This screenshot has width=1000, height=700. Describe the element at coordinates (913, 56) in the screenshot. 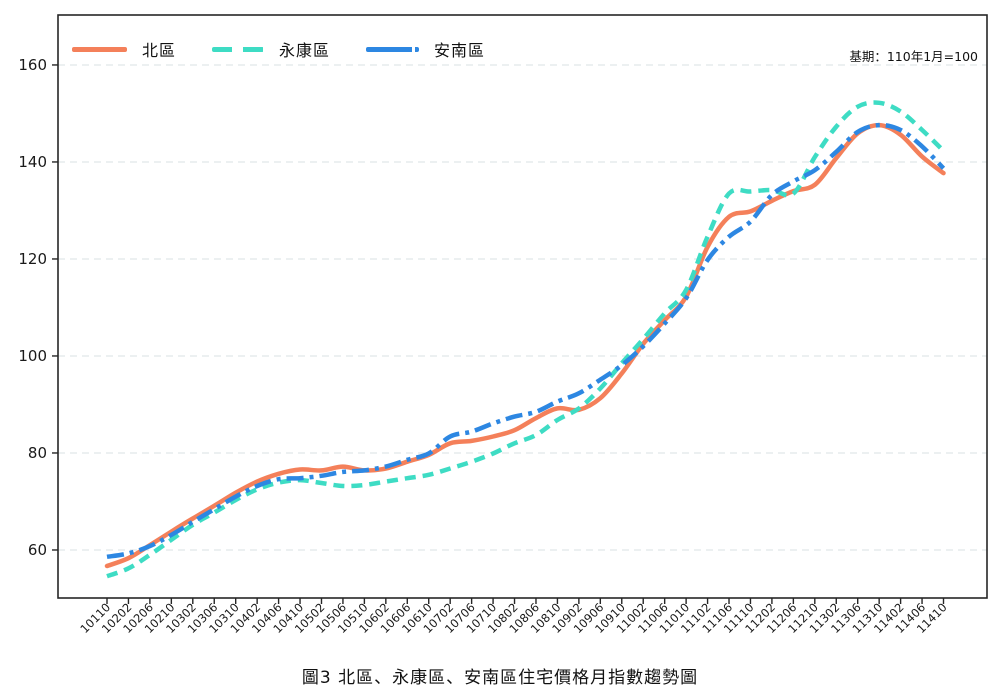

I see `base-period-note: 基期：110年1月=100` at that location.